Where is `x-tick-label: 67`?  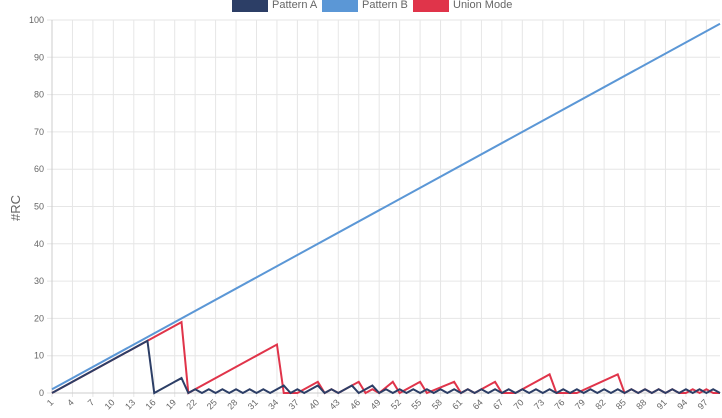 x-tick-label: 67 is located at coordinates (498, 404).